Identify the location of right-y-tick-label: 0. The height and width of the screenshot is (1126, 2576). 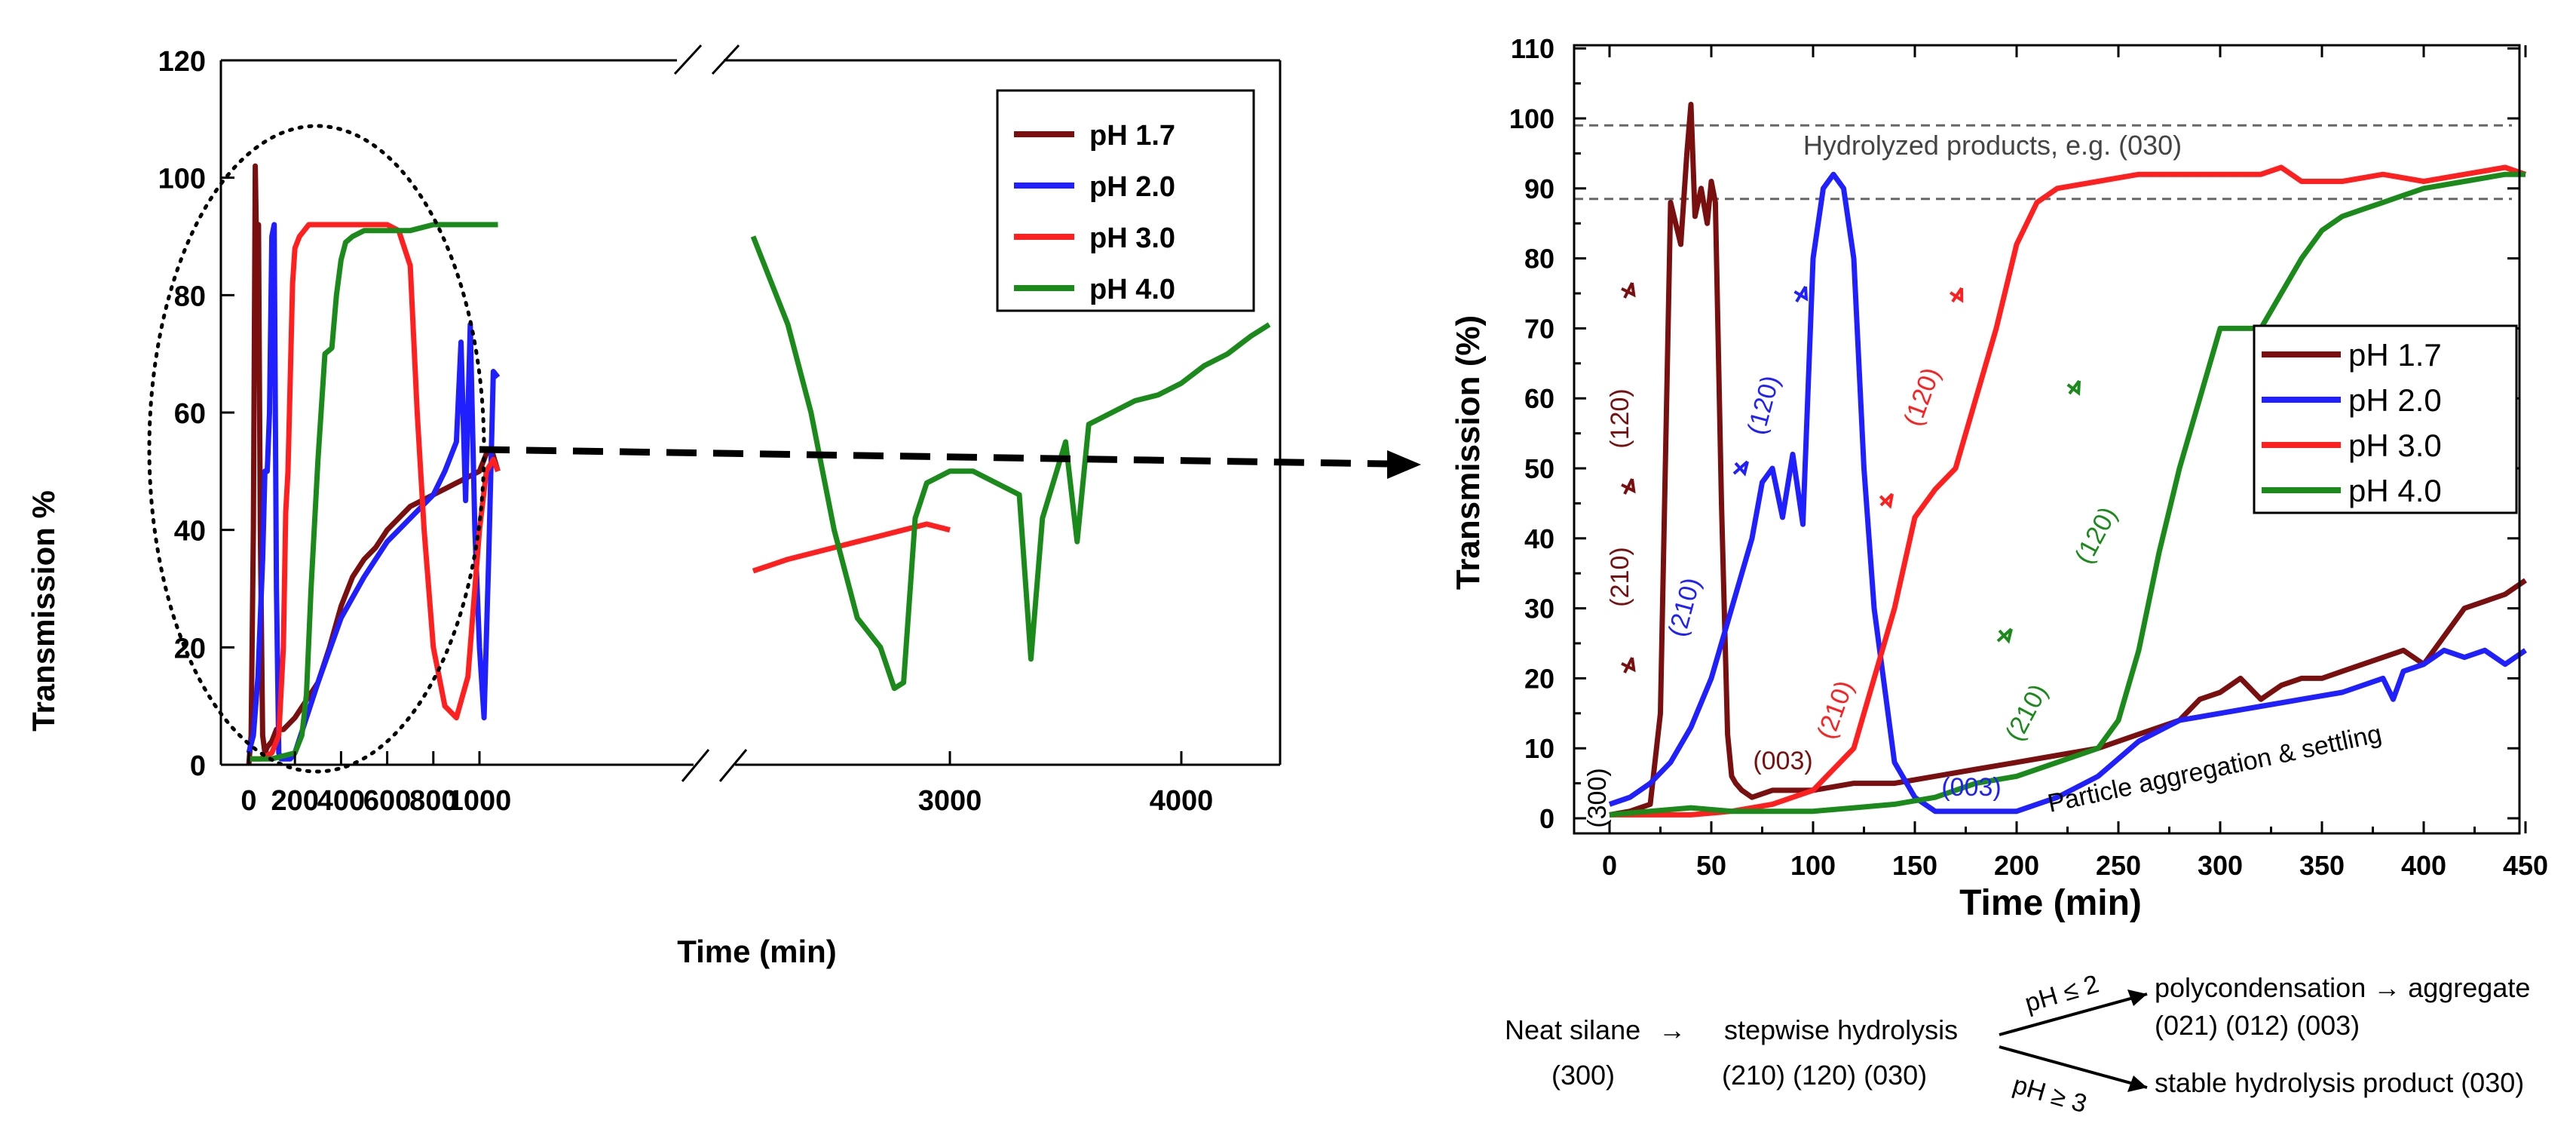
(1546, 818).